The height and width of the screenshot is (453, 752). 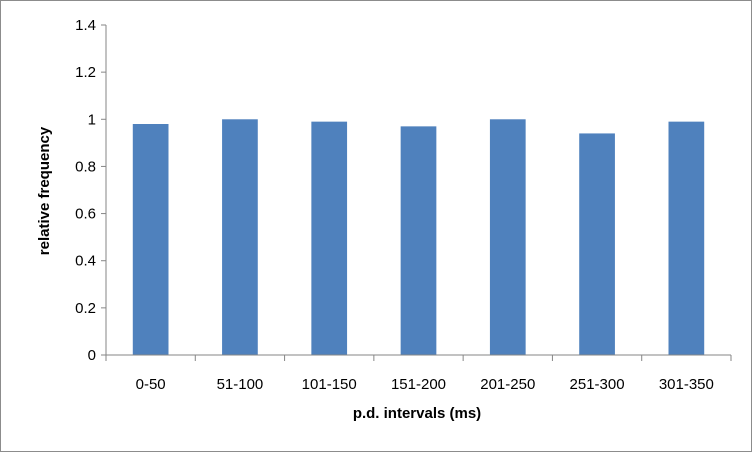 I want to click on x-tick-label: 101-150, so click(x=329, y=384).